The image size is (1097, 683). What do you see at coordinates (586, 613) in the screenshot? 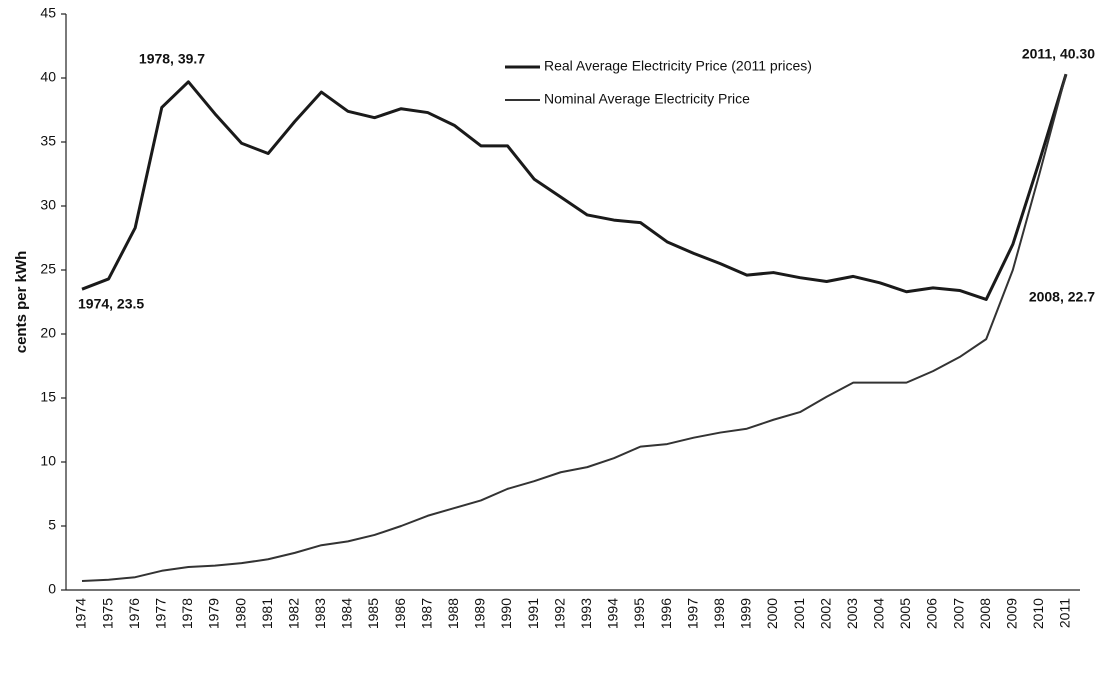
I see `x-tick-label: 1993` at bounding box center [586, 613].